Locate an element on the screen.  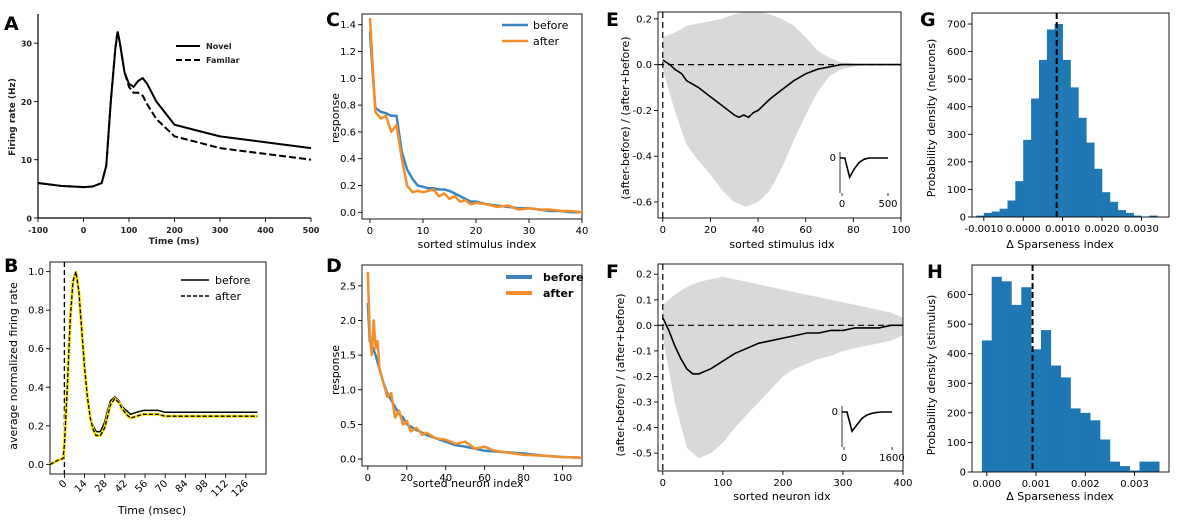
panel-e-frame is located at coordinates (779, 115).